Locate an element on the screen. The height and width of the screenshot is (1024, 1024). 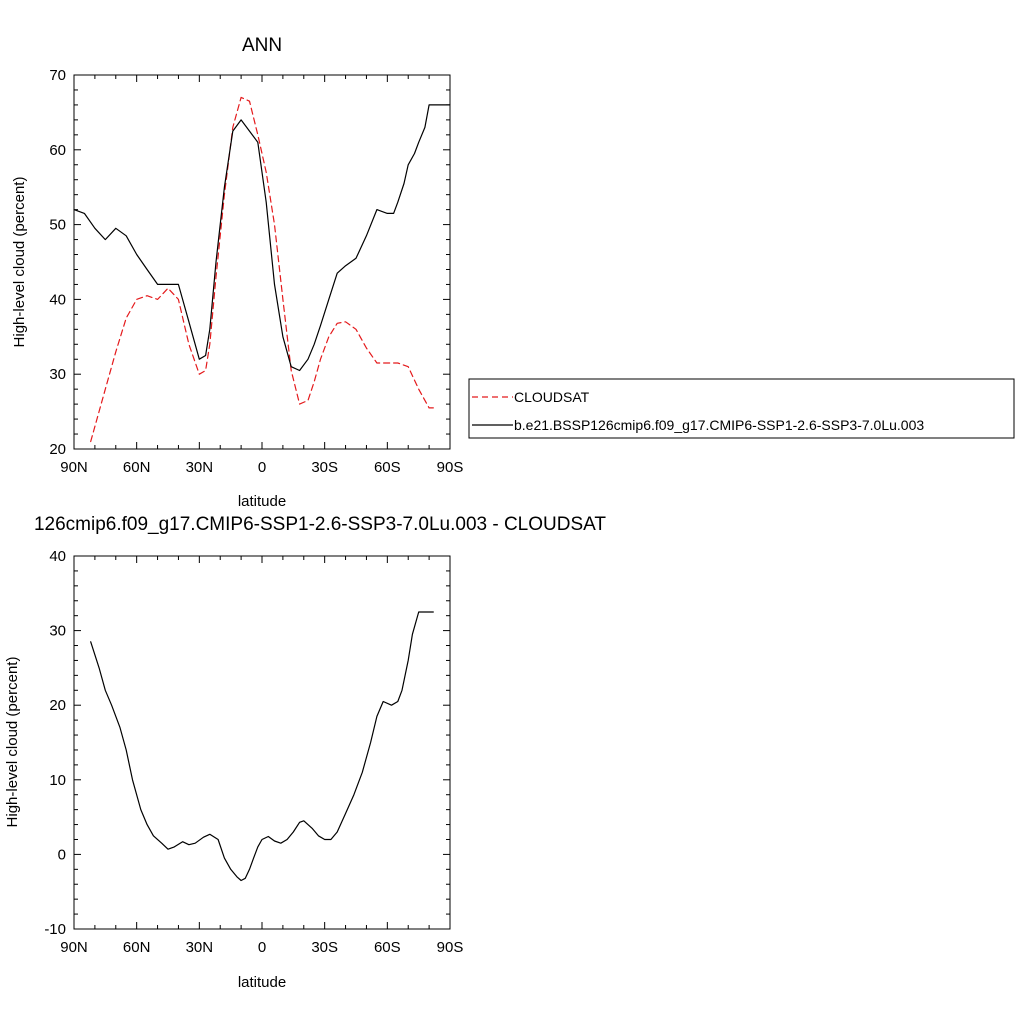
y-tick-label: 10 is located at coordinates (57, 780).